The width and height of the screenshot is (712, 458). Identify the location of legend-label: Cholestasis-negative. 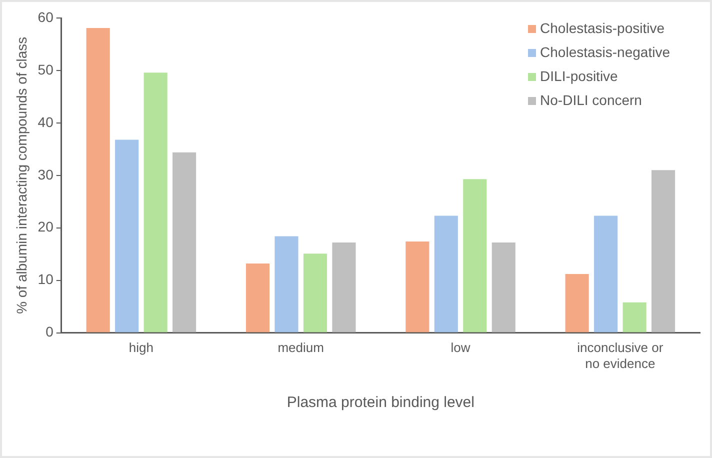
(604, 52).